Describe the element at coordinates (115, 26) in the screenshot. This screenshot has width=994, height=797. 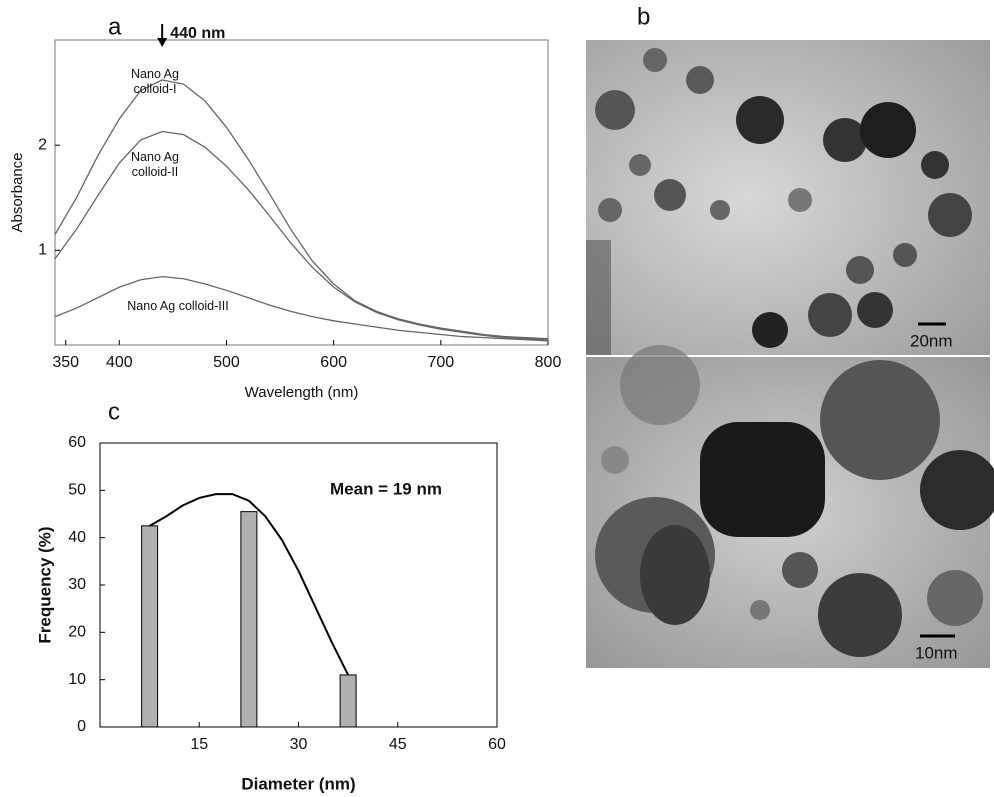
I see `panel-label: a` at that location.